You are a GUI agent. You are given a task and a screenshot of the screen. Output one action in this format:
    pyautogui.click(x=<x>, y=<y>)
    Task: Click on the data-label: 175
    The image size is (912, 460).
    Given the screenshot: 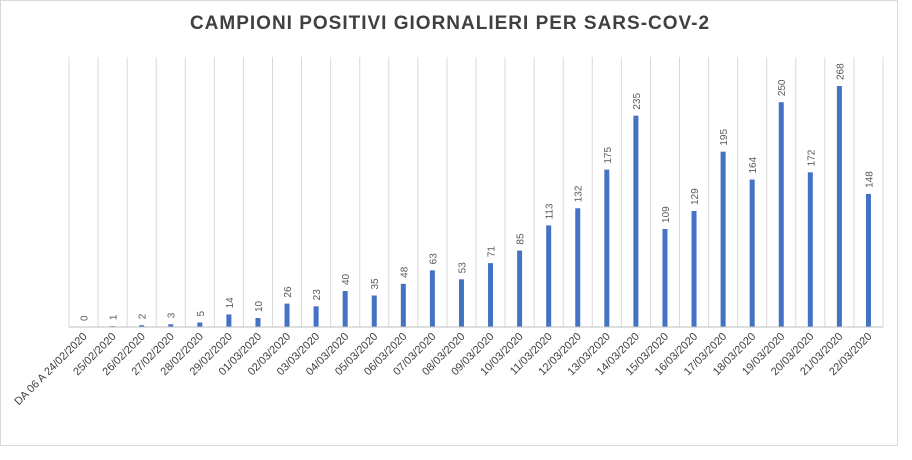 What is the action you would take?
    pyautogui.click(x=608, y=155)
    